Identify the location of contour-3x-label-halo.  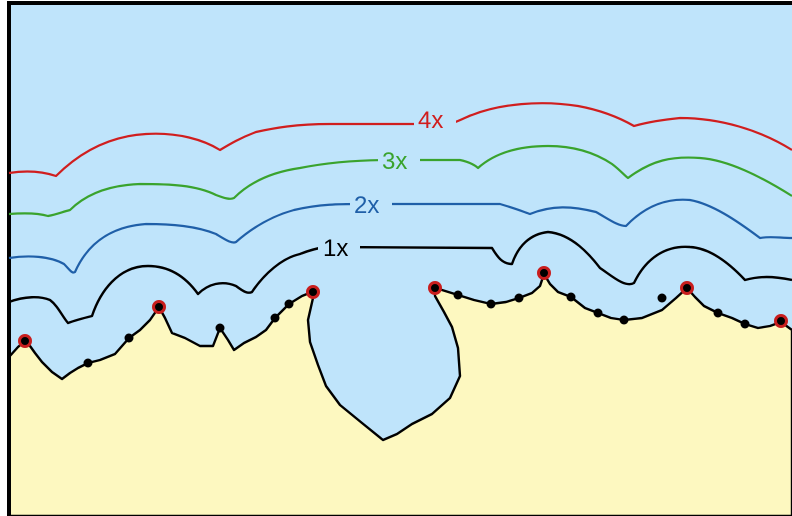
(399, 160).